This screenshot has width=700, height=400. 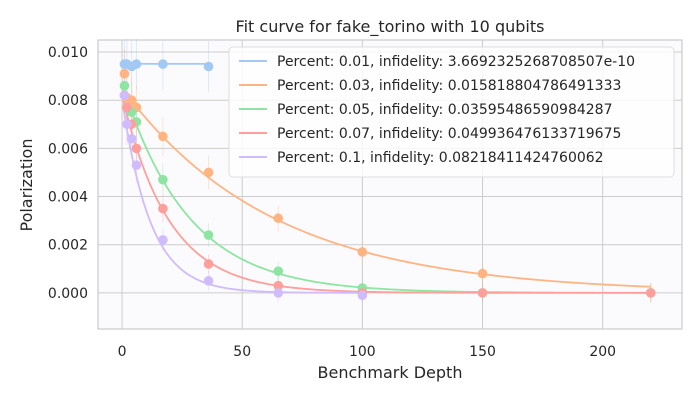 I want to click on x-ticks: 0 50 100 150 200, so click(x=367, y=352).